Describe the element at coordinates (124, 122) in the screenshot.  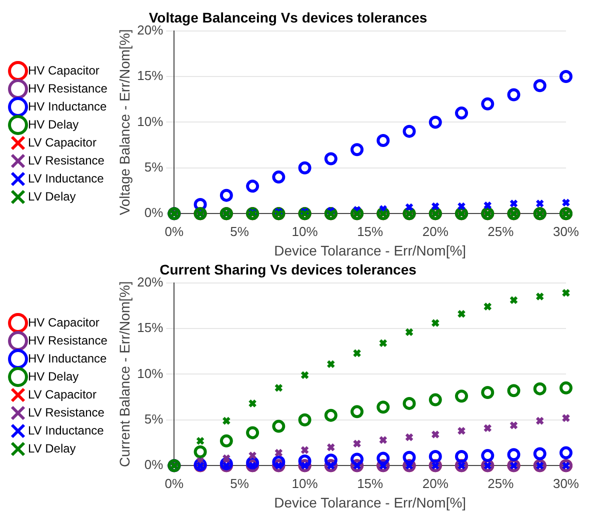
I see `y-axis-title: Voltage Balance - Err/Nom[%]` at that location.